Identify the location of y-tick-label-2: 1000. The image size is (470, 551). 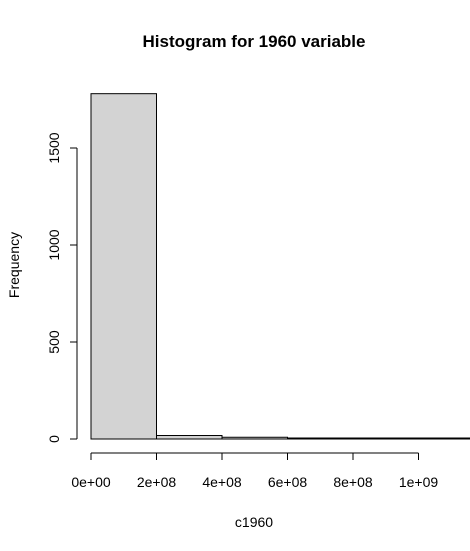
(54, 244).